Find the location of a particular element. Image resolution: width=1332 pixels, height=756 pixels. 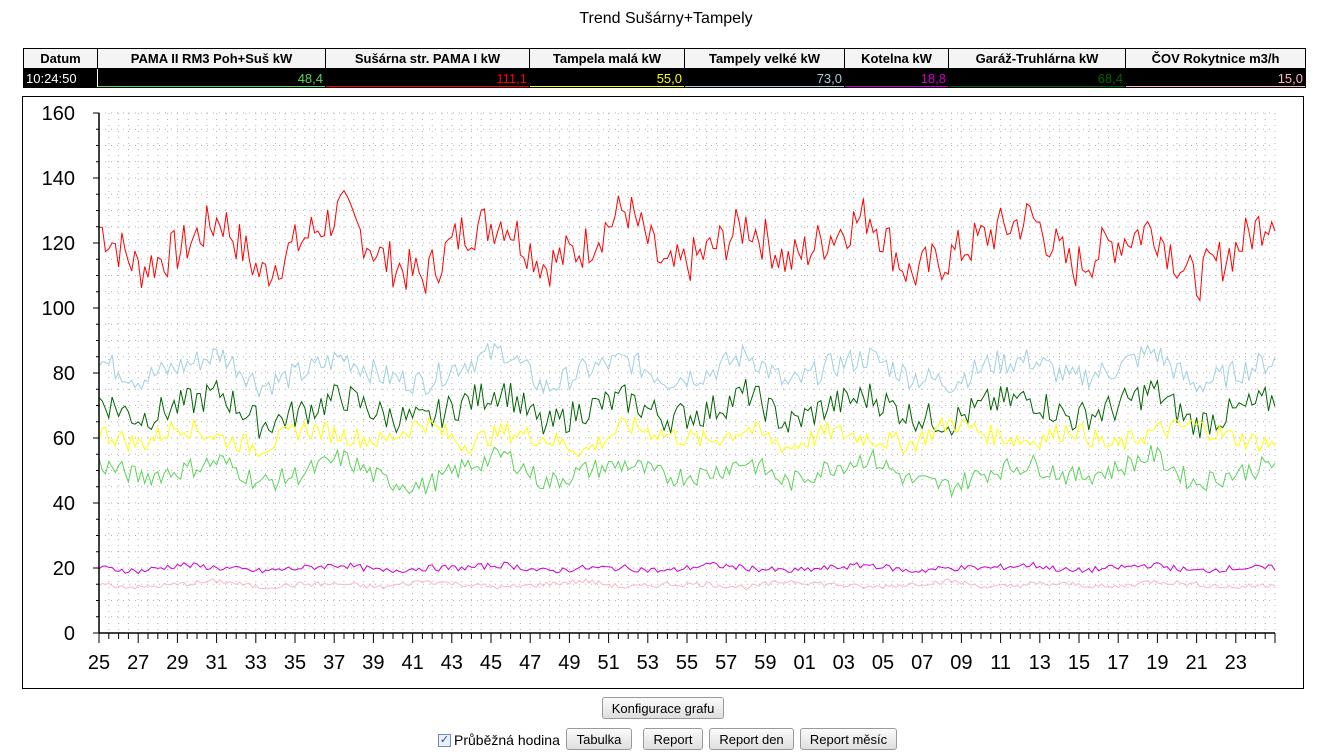

y-tick-label: 120 is located at coordinates (58, 244).